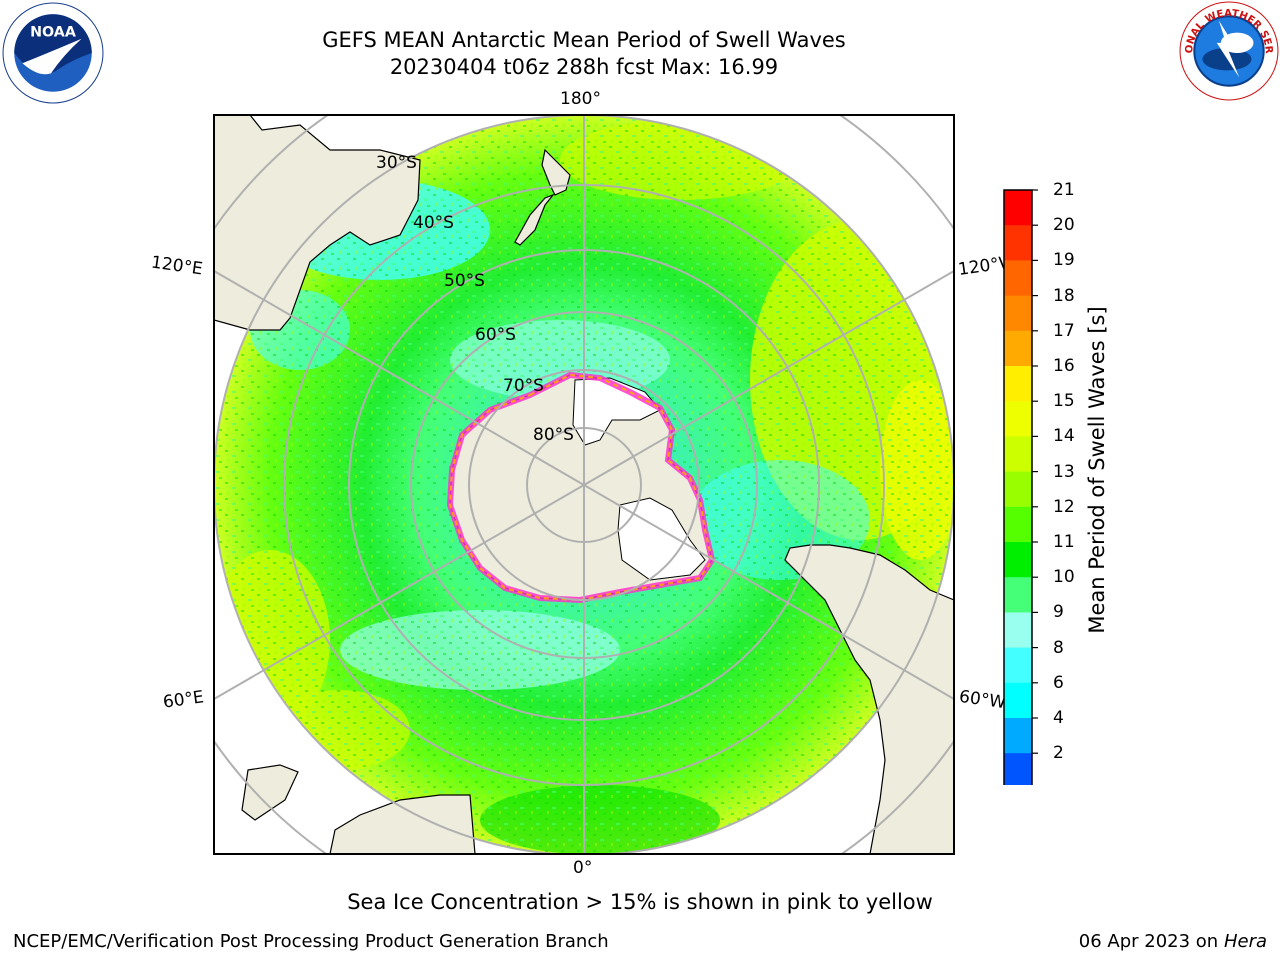 This screenshot has width=1280, height=960. What do you see at coordinates (1064, 436) in the screenshot?
I see `colorbar-tick-label: 14` at bounding box center [1064, 436].